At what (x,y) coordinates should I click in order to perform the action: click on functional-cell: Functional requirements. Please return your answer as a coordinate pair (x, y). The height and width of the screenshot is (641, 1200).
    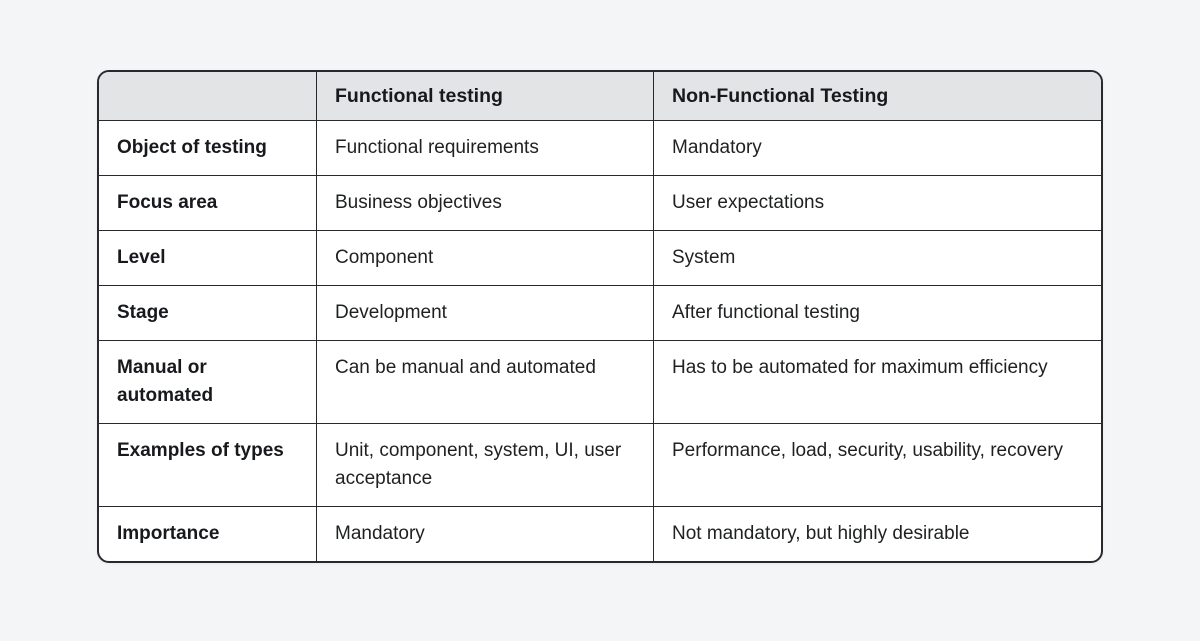
    Looking at the image, I should click on (485, 148).